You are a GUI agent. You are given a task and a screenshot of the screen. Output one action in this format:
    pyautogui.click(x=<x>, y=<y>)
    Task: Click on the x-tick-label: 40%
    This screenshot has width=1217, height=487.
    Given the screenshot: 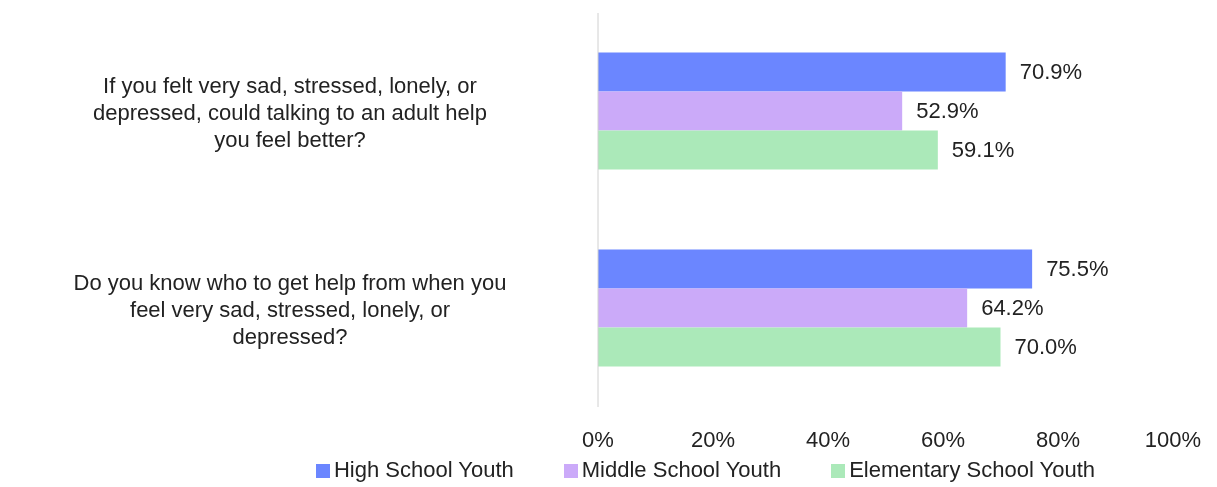 What is the action you would take?
    pyautogui.click(x=828, y=439)
    